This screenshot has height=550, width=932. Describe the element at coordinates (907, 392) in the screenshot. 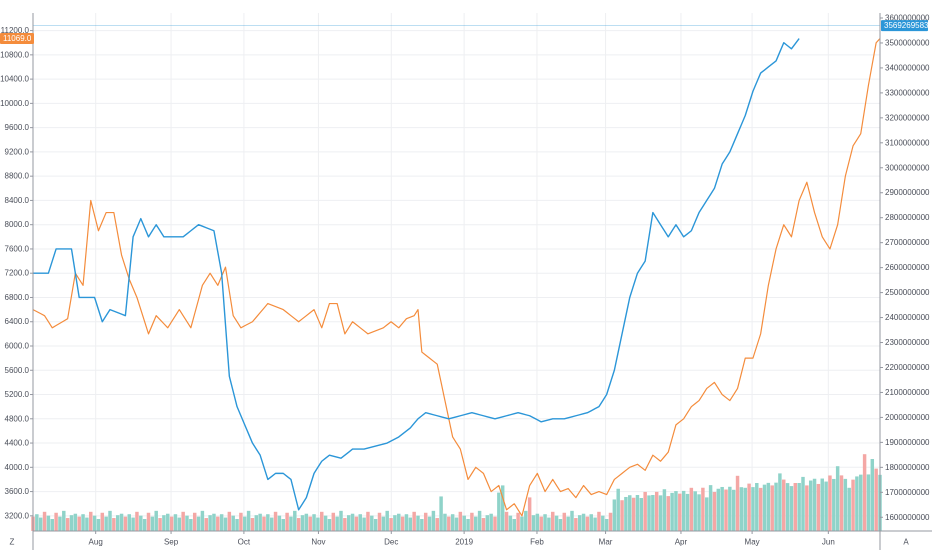

I see `right-tick-label: 2100000000` at that location.